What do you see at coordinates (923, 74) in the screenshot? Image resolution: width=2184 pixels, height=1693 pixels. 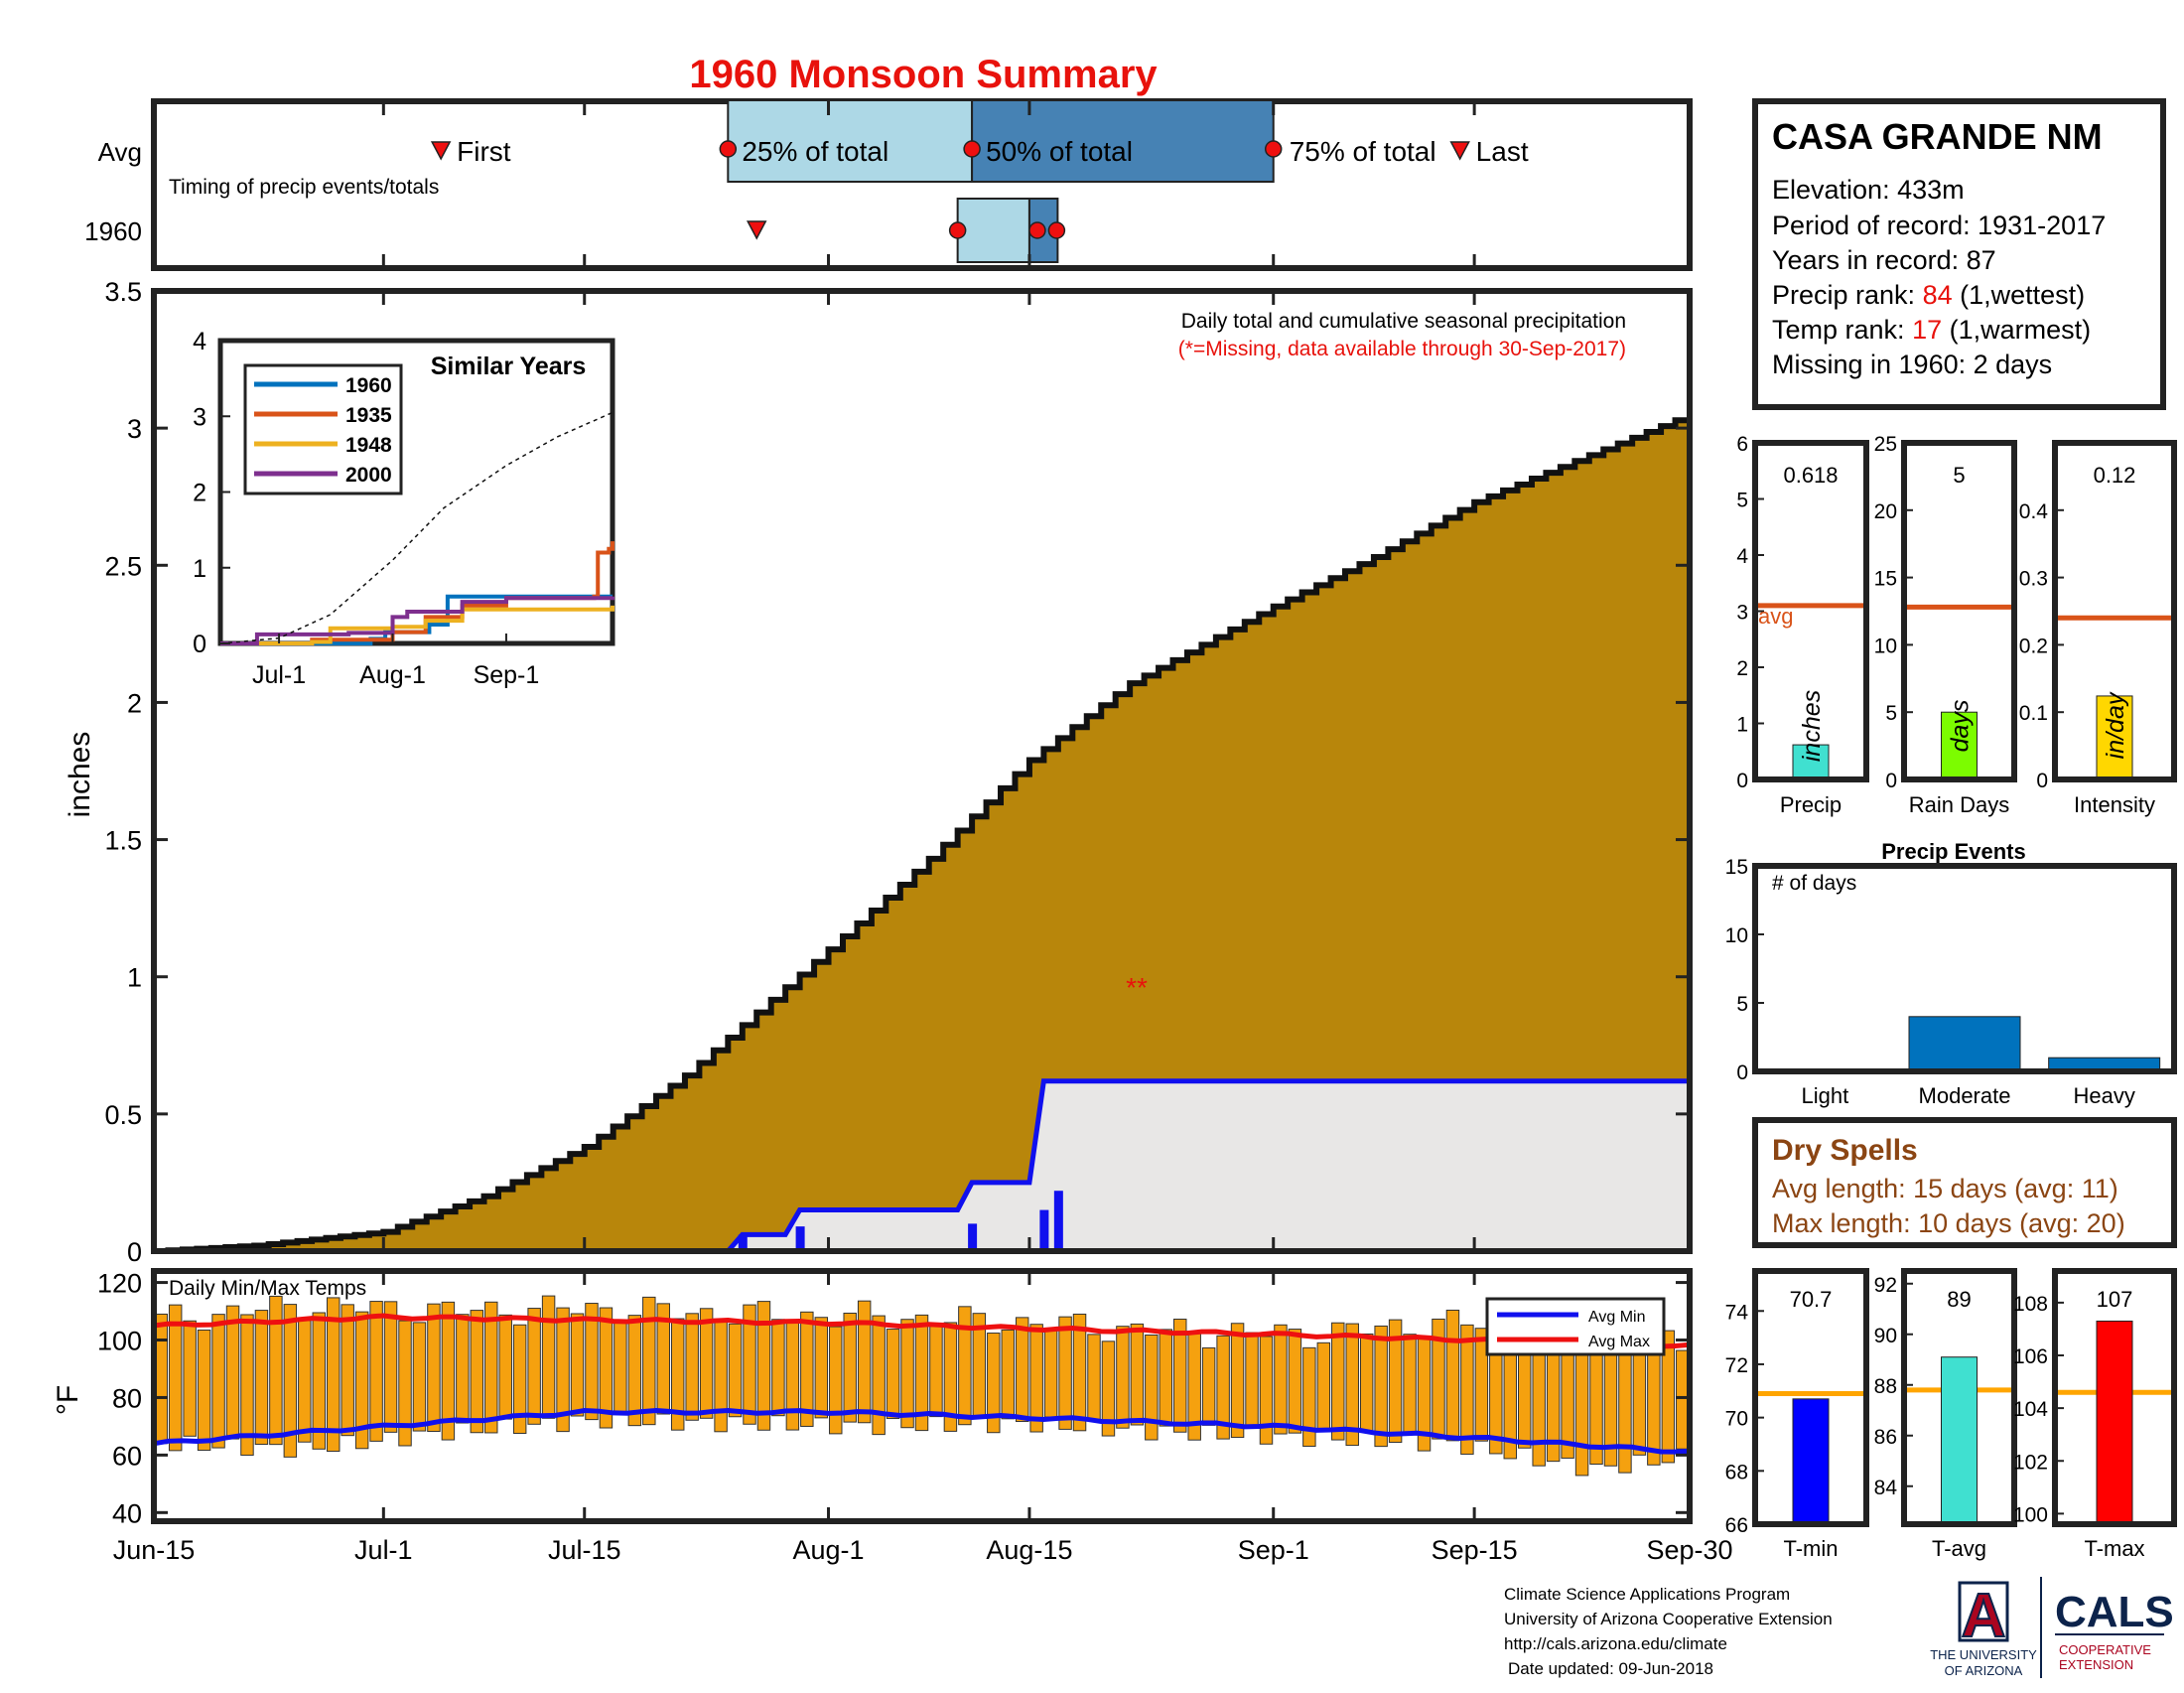 I see `page-title: 1960 Monsoon Summary` at bounding box center [923, 74].